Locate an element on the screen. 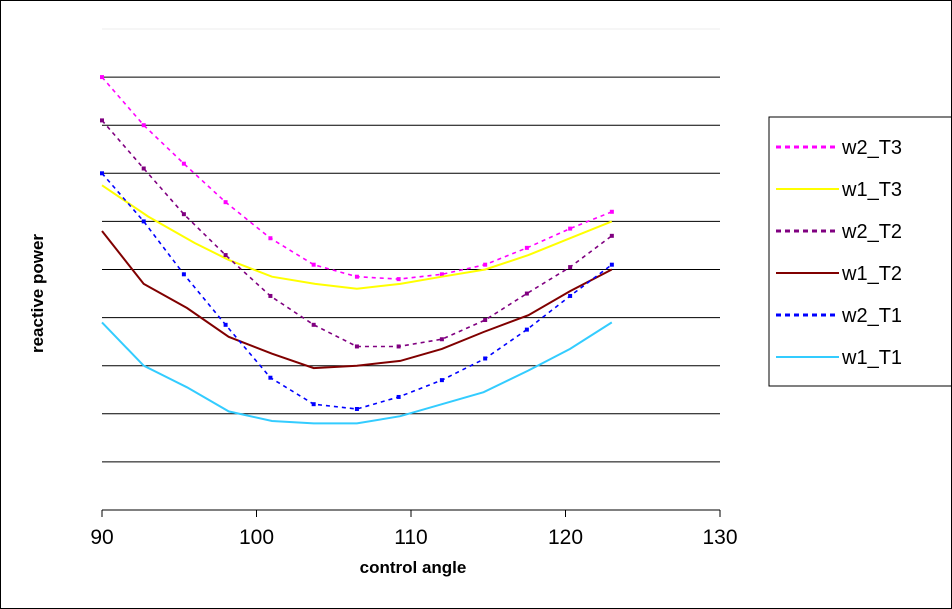 Image resolution: width=952 pixels, height=609 pixels. legend-label-w2_T3: w2_T3 is located at coordinates (871, 148).